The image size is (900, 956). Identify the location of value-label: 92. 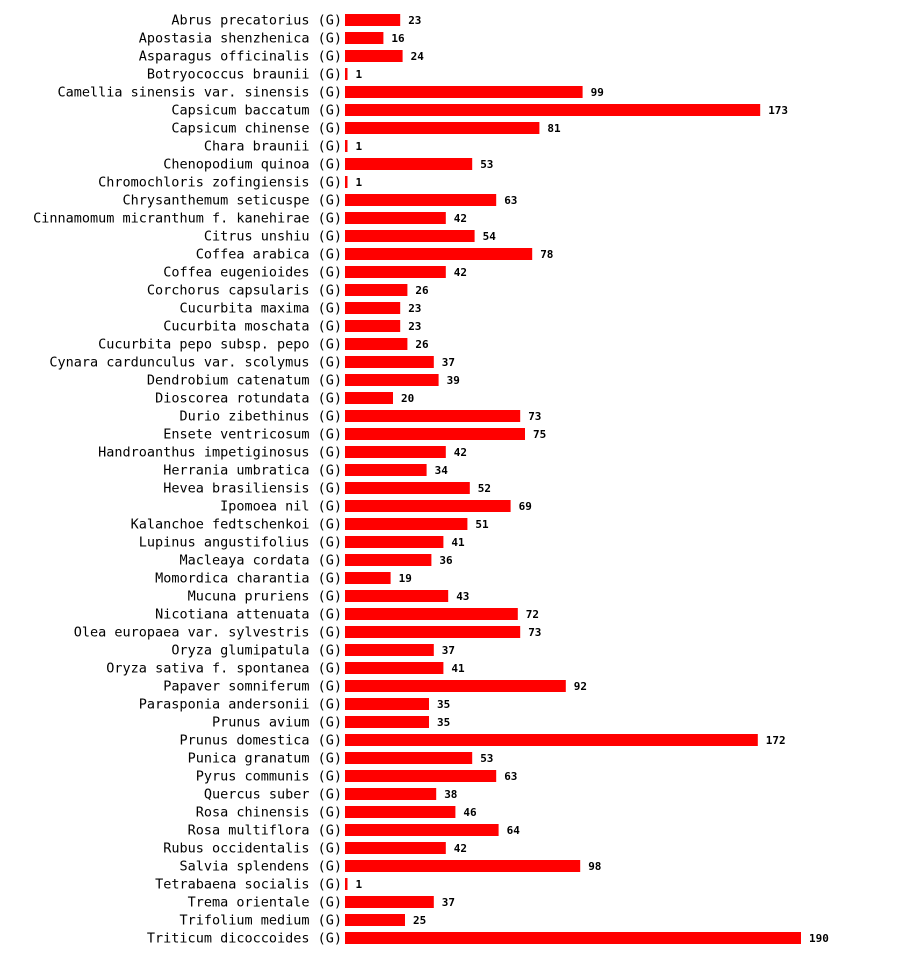
(580, 686).